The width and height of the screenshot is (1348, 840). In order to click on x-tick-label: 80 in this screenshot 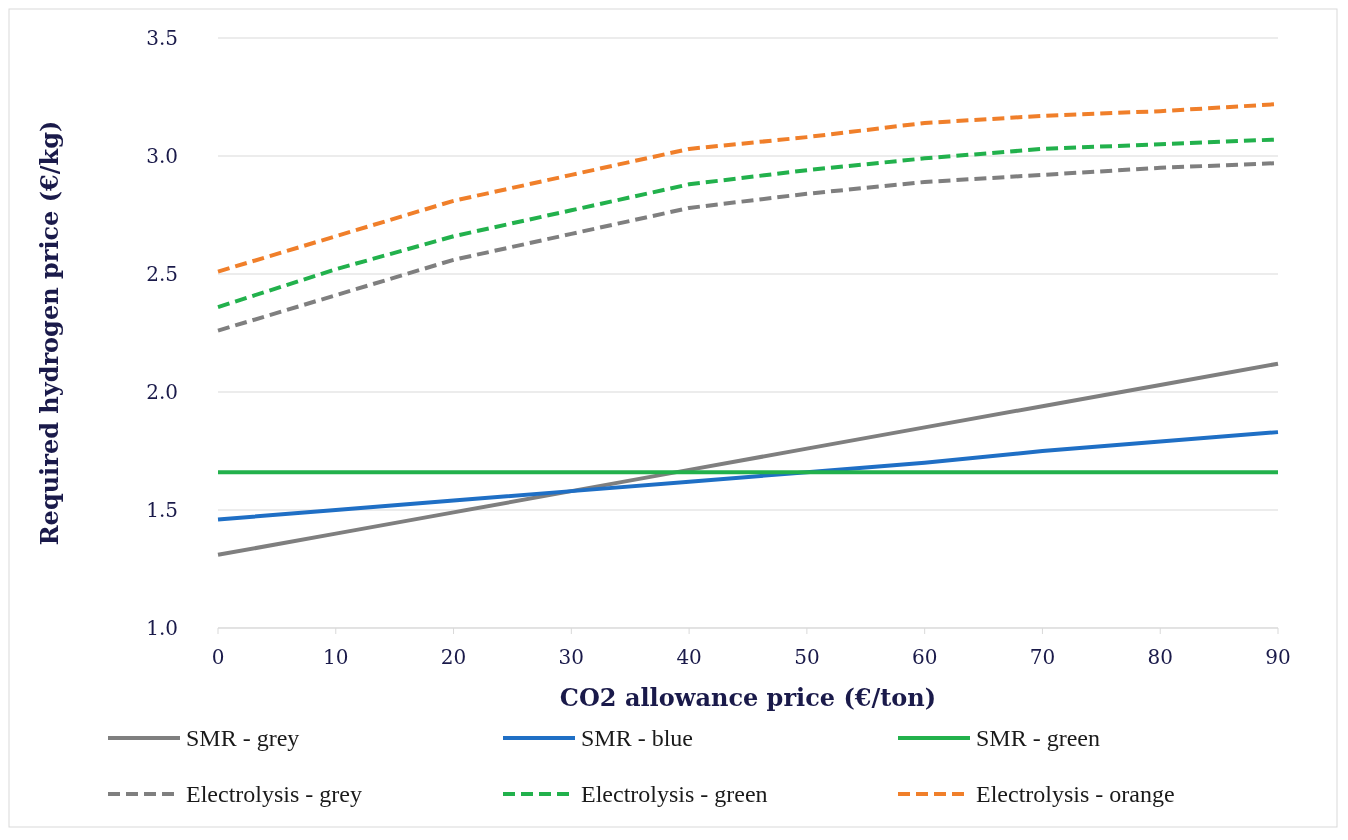, I will do `click(1160, 657)`.